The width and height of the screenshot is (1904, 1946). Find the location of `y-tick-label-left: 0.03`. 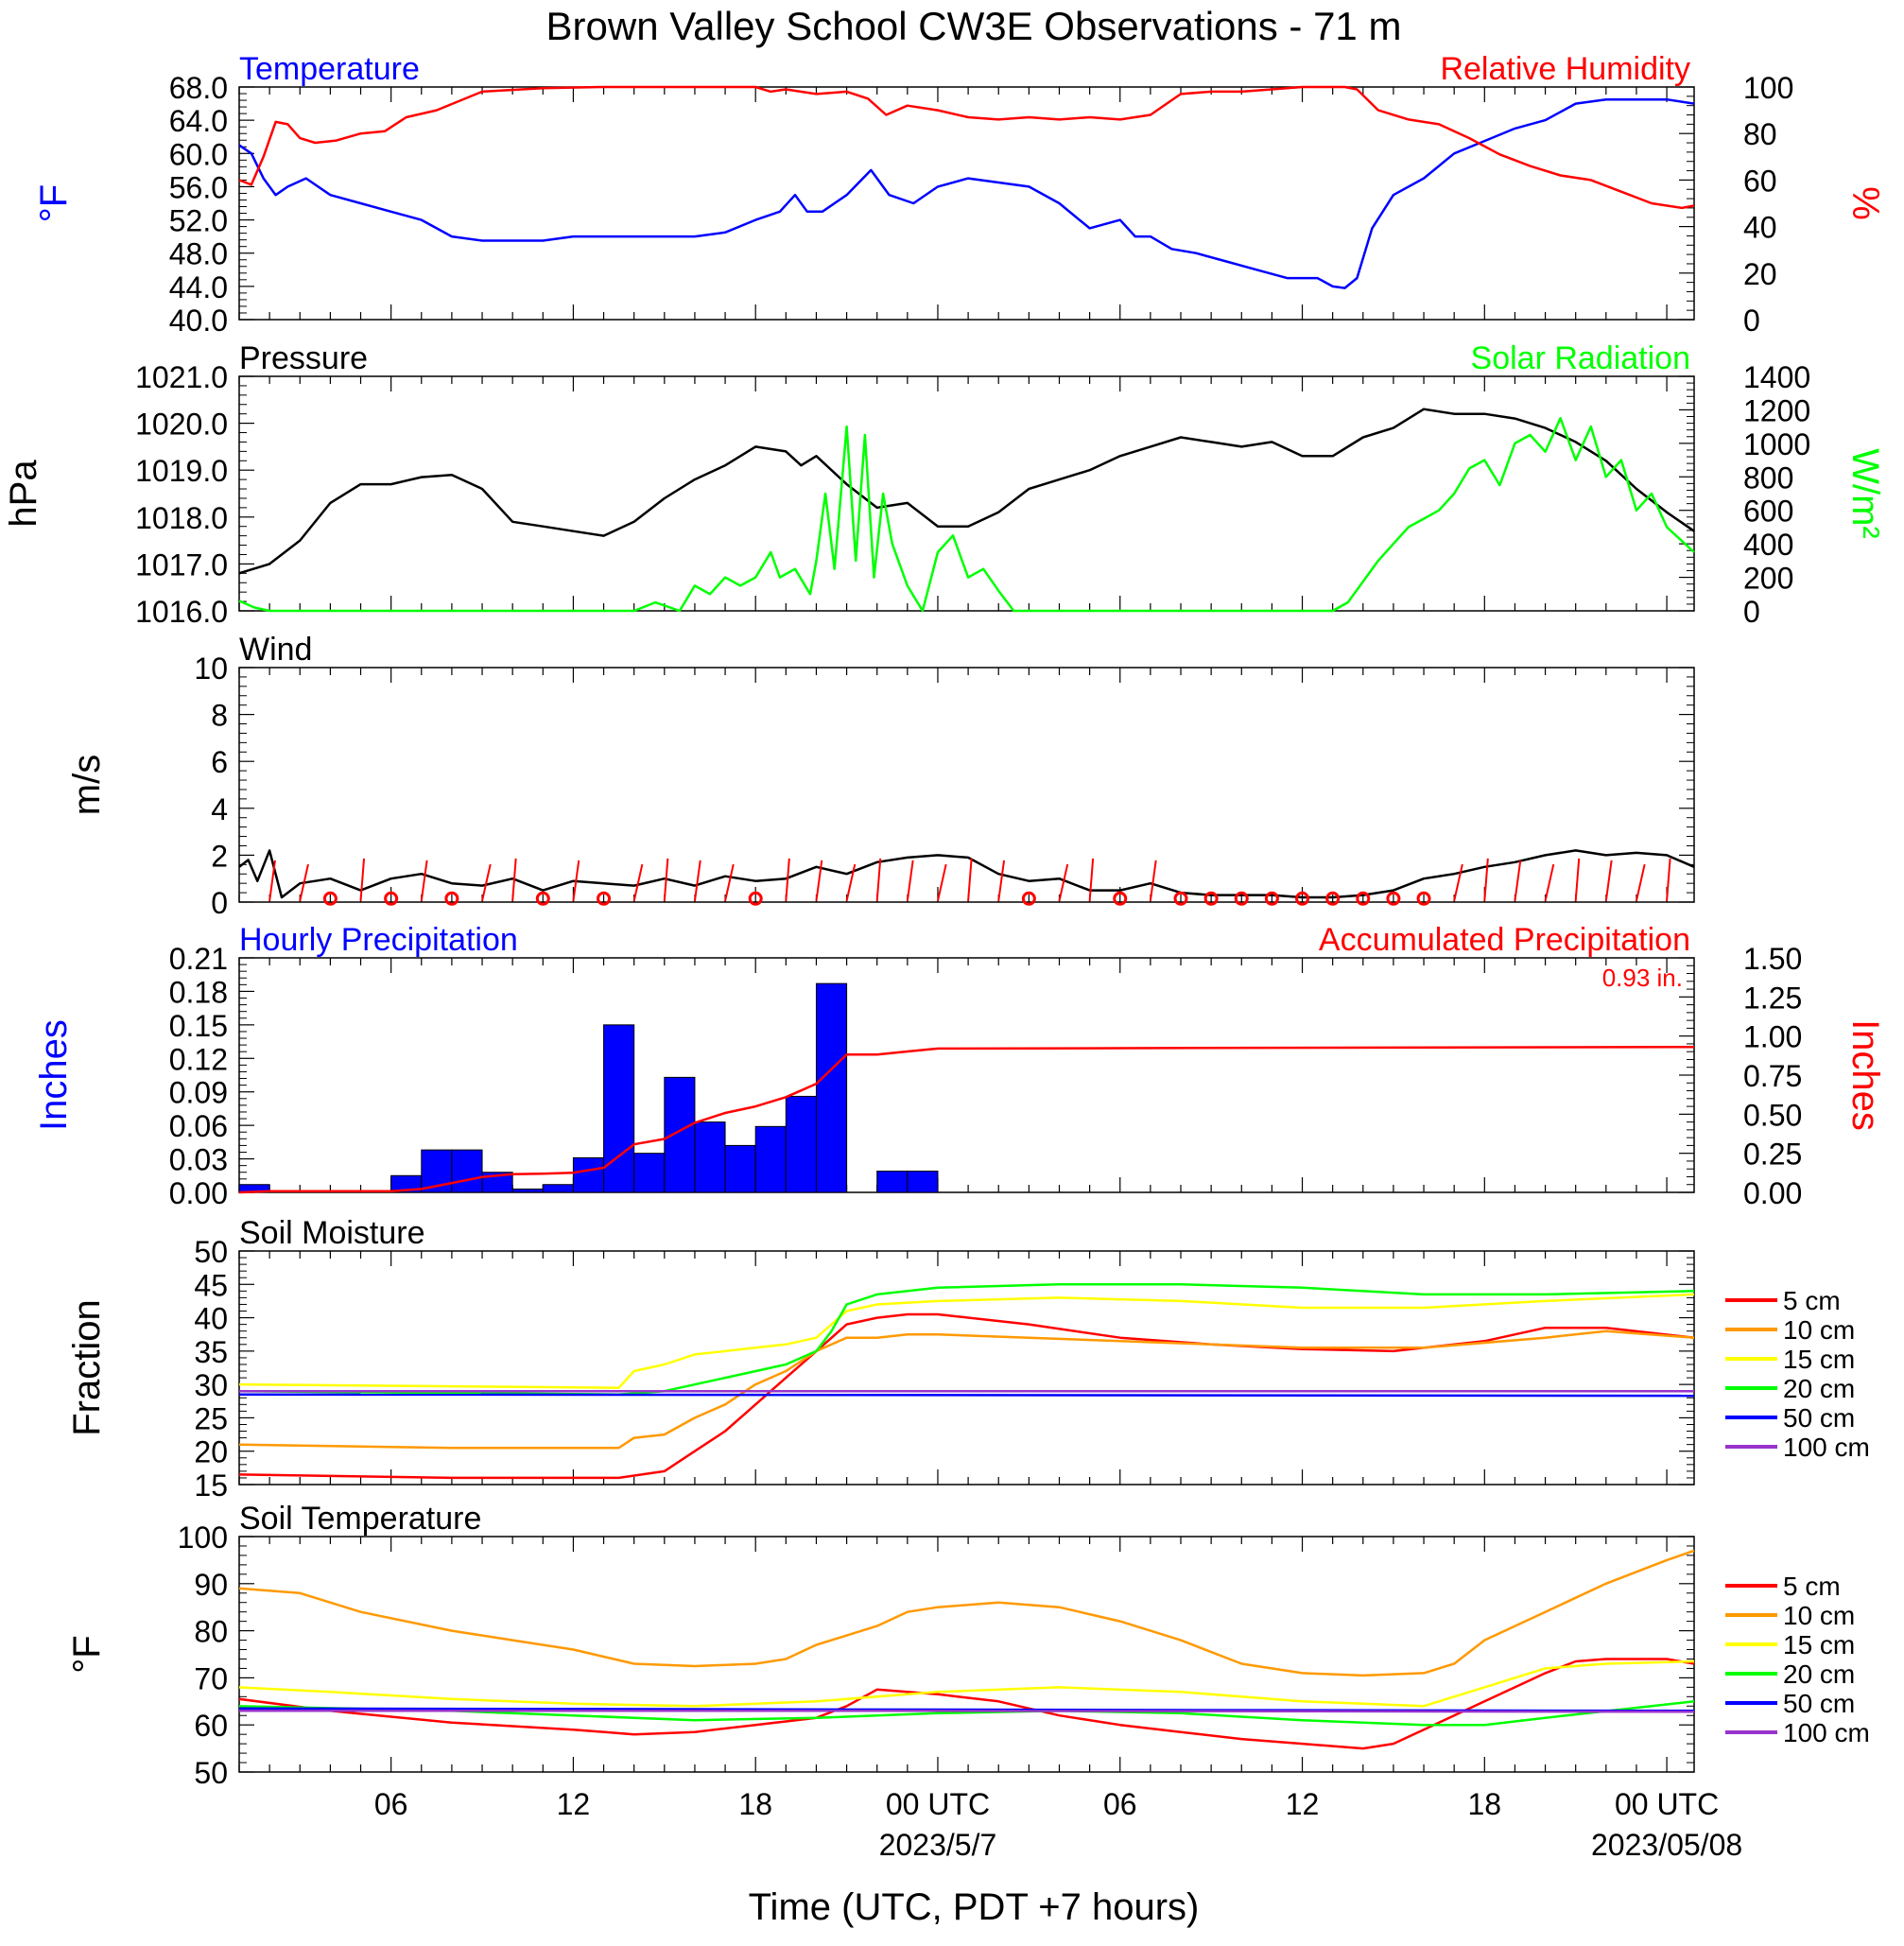

y-tick-label-left: 0.03 is located at coordinates (198, 1160).